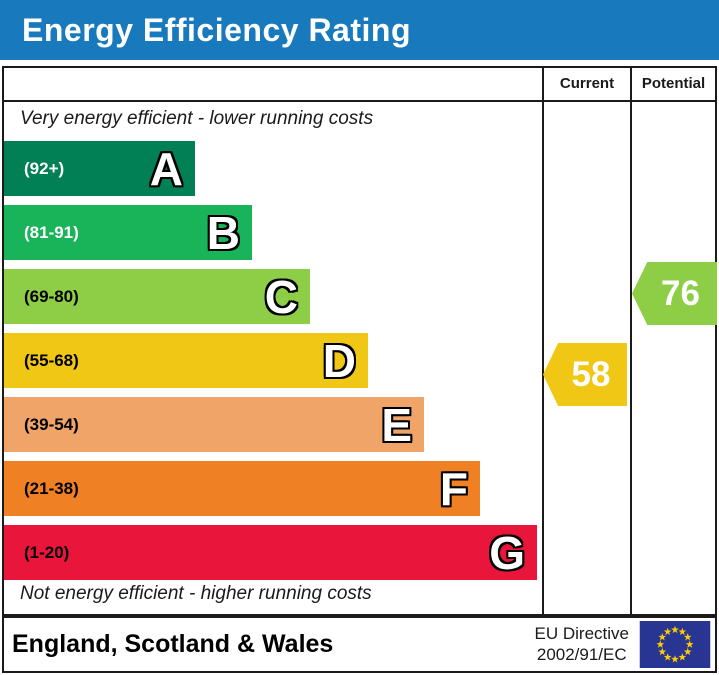  What do you see at coordinates (51, 424) in the screenshot?
I see `band-range-label: (39-54)` at bounding box center [51, 424].